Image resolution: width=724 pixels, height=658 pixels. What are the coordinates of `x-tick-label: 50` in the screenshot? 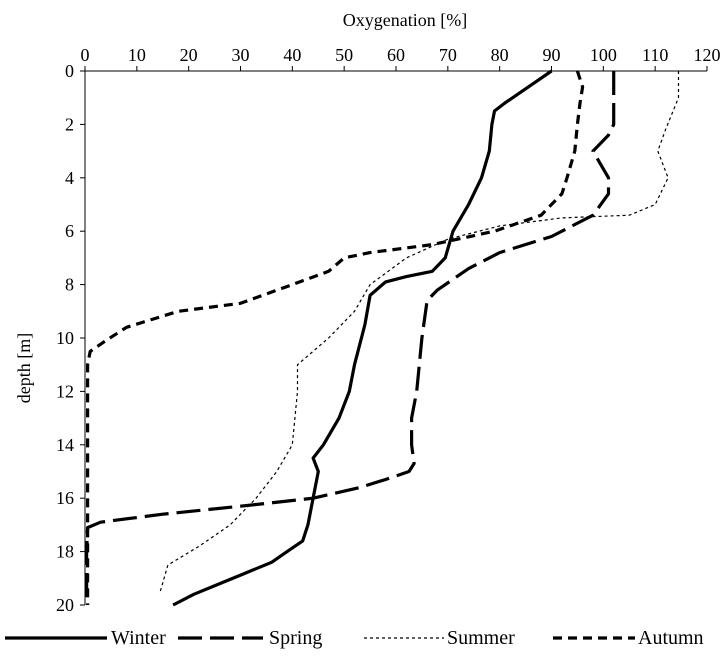 It's located at (344, 55).